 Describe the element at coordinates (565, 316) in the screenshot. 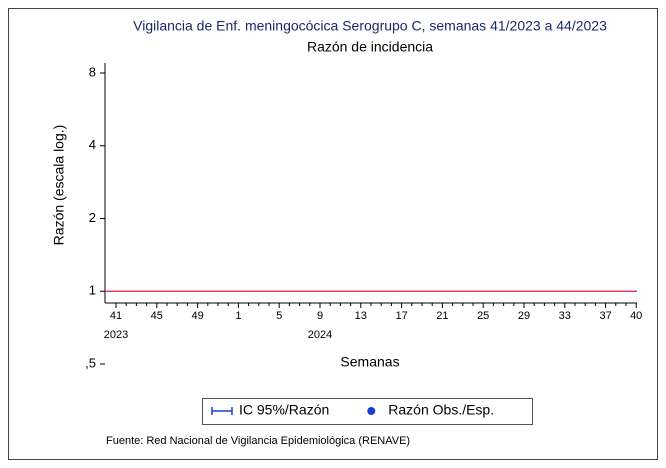

I see `x-tick-label: 33` at that location.